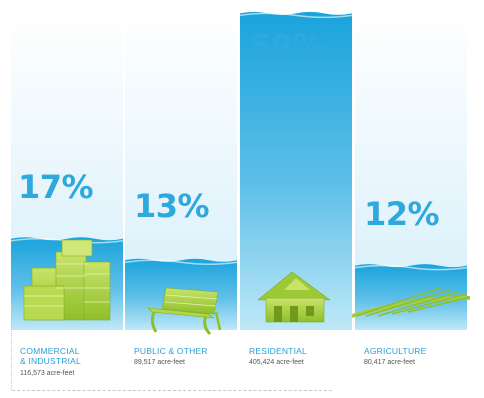  I want to click on buildings-icon, so click(67, 280).